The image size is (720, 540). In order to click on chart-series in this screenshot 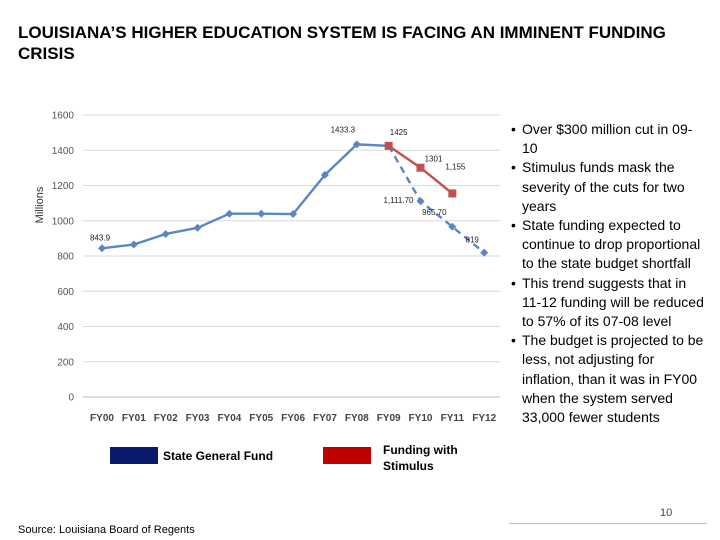, I will do `click(293, 198)`.